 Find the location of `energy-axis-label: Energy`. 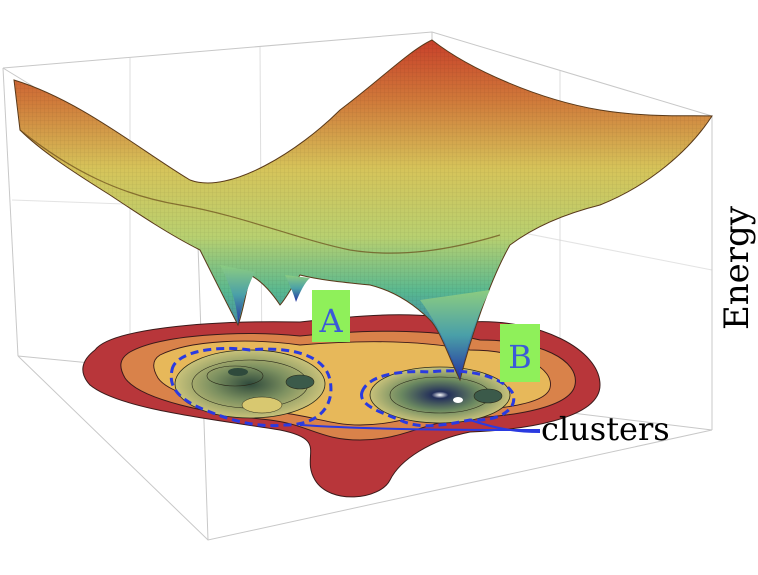

energy-axis-label: Energy is located at coordinates (737, 267).